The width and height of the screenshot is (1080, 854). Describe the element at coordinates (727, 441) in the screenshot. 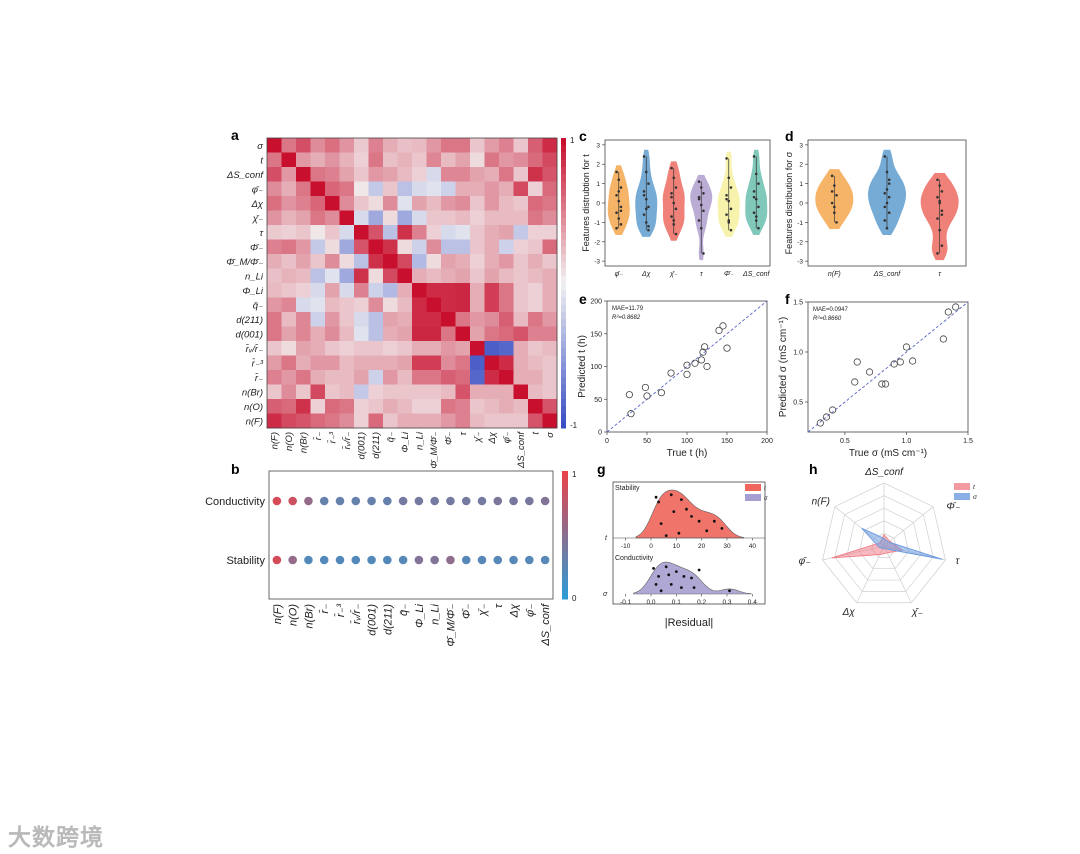

I see `x-tick-label: 150` at that location.